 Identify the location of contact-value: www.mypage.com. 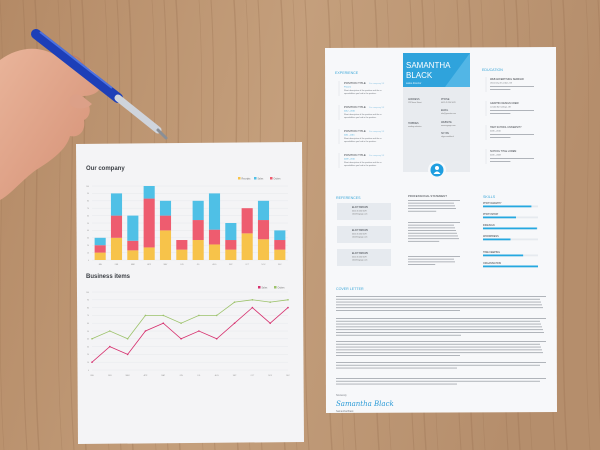
(448, 126).